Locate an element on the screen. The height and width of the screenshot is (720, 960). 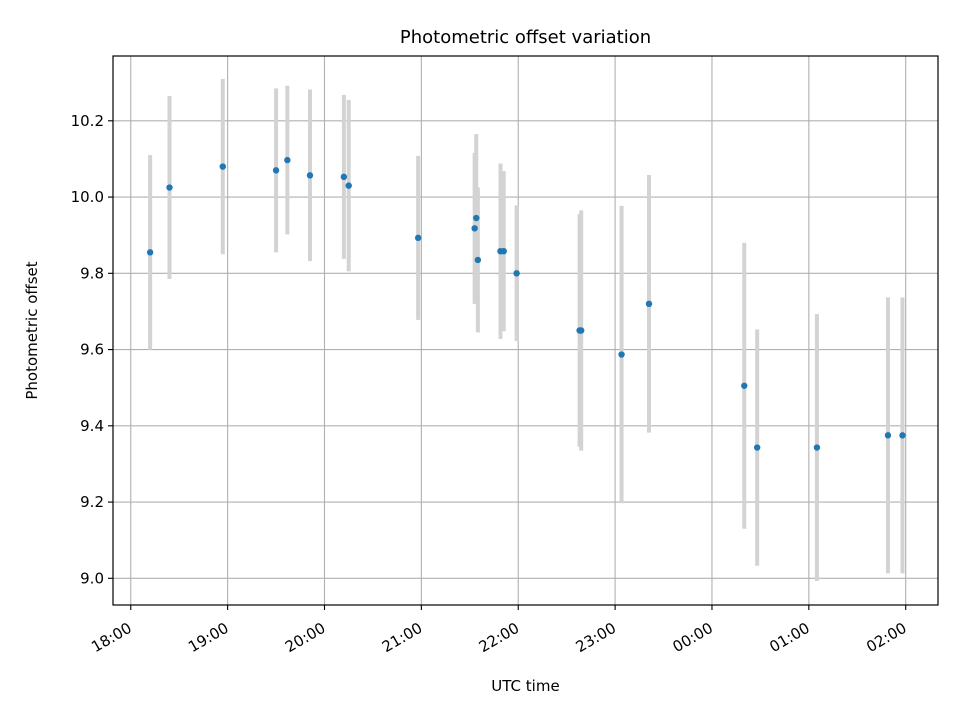
y-tick-label: 10.2 is located at coordinates (87, 121).